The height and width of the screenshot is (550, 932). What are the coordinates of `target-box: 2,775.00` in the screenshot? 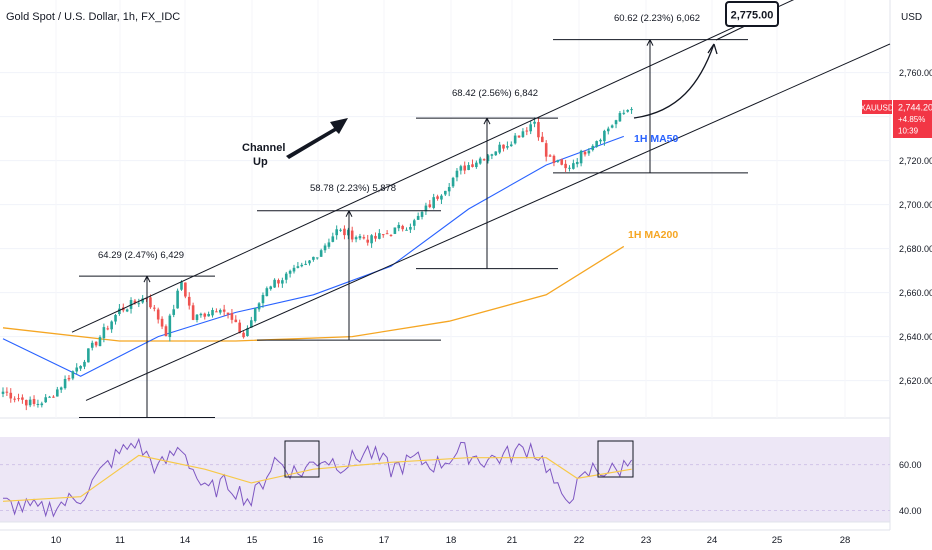 It's located at (752, 14).